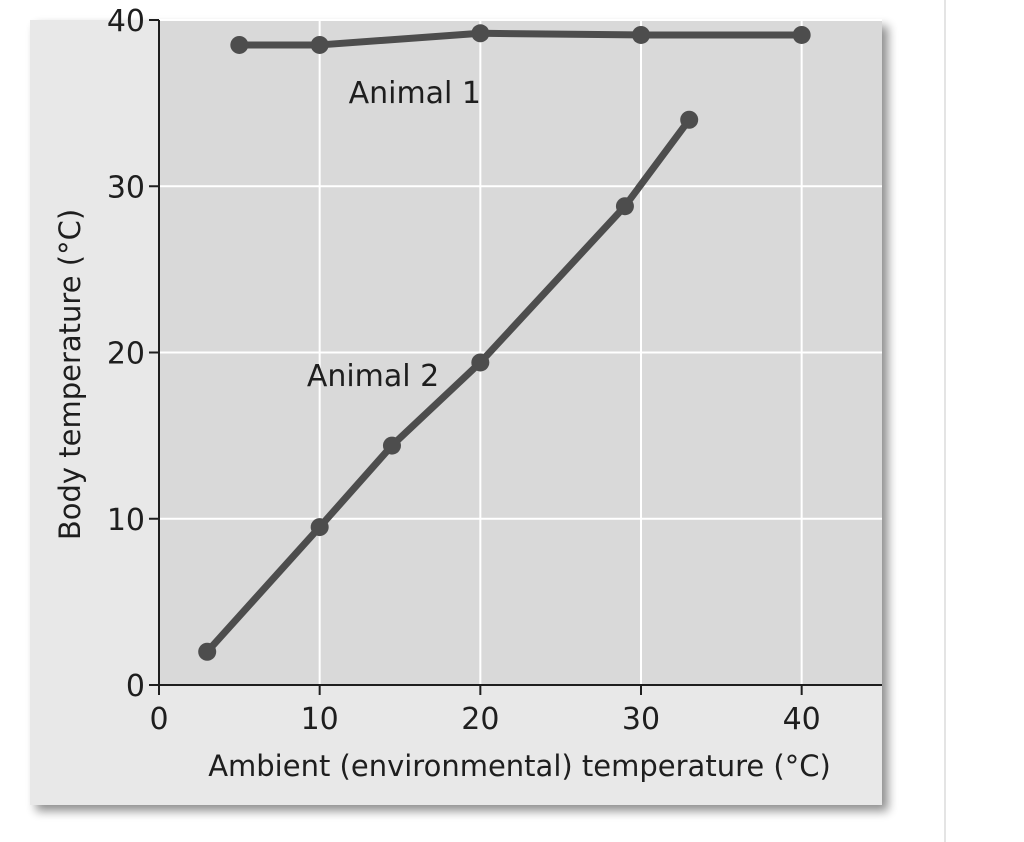 The width and height of the screenshot is (1024, 842). What do you see at coordinates (70, 374) in the screenshot?
I see `y-axis-title: Body temperature (°C)` at bounding box center [70, 374].